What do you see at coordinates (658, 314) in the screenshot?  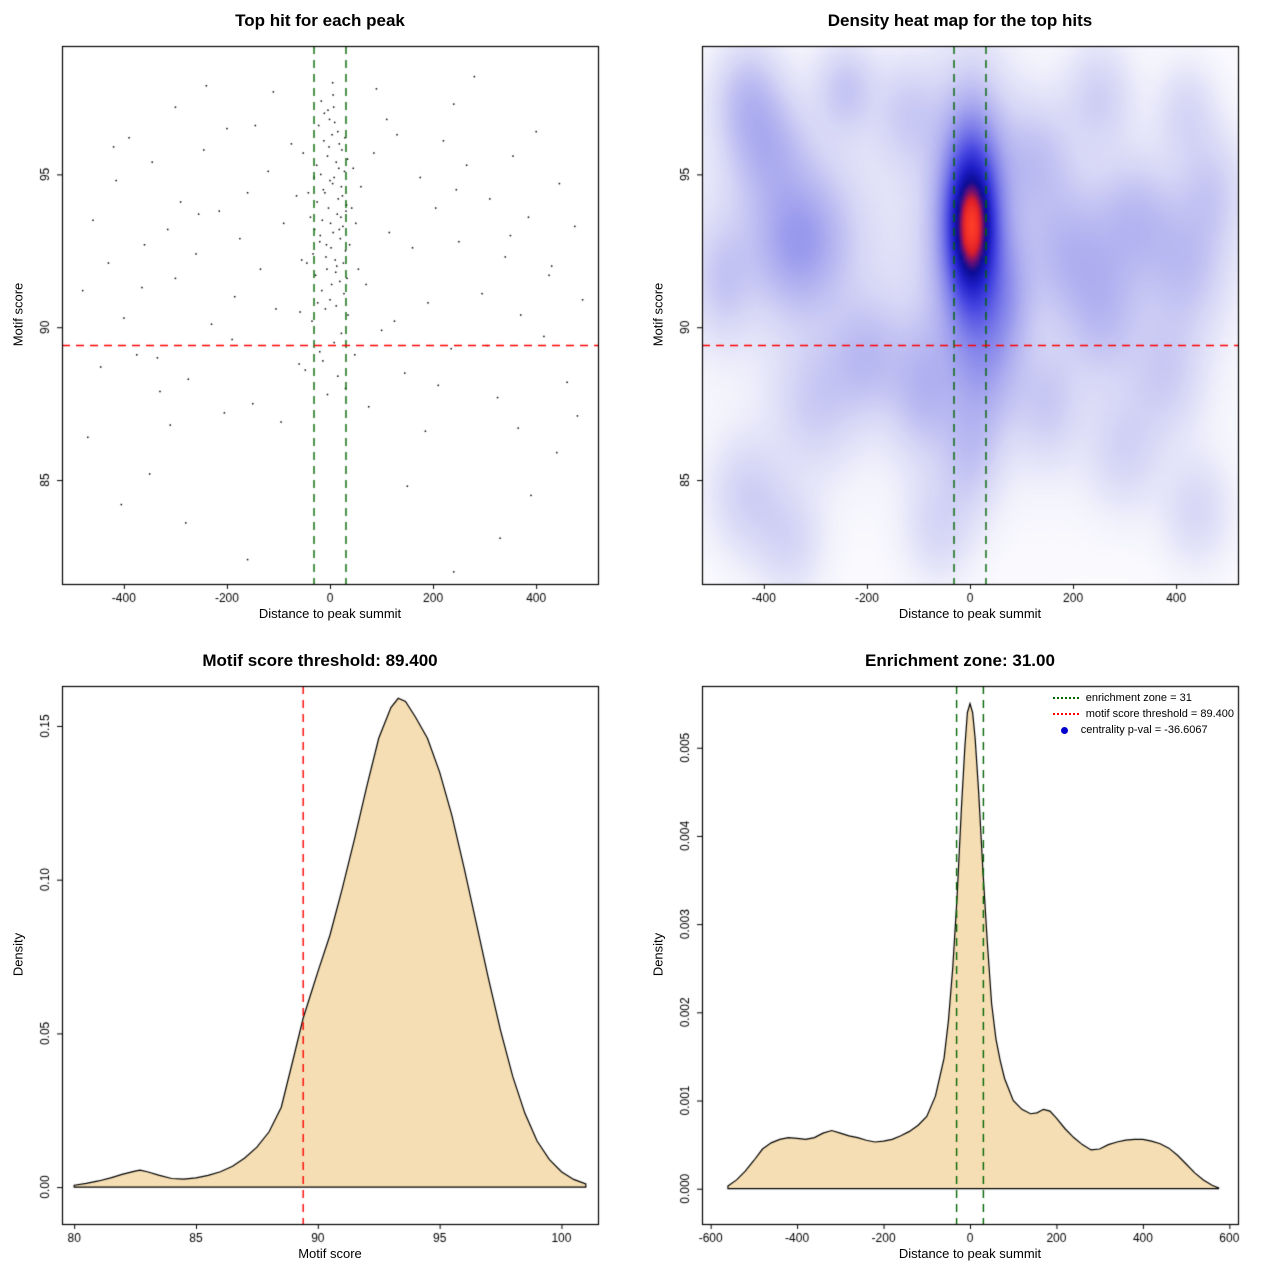 I see `heatmap-yaxis-label: Motif score` at bounding box center [658, 314].